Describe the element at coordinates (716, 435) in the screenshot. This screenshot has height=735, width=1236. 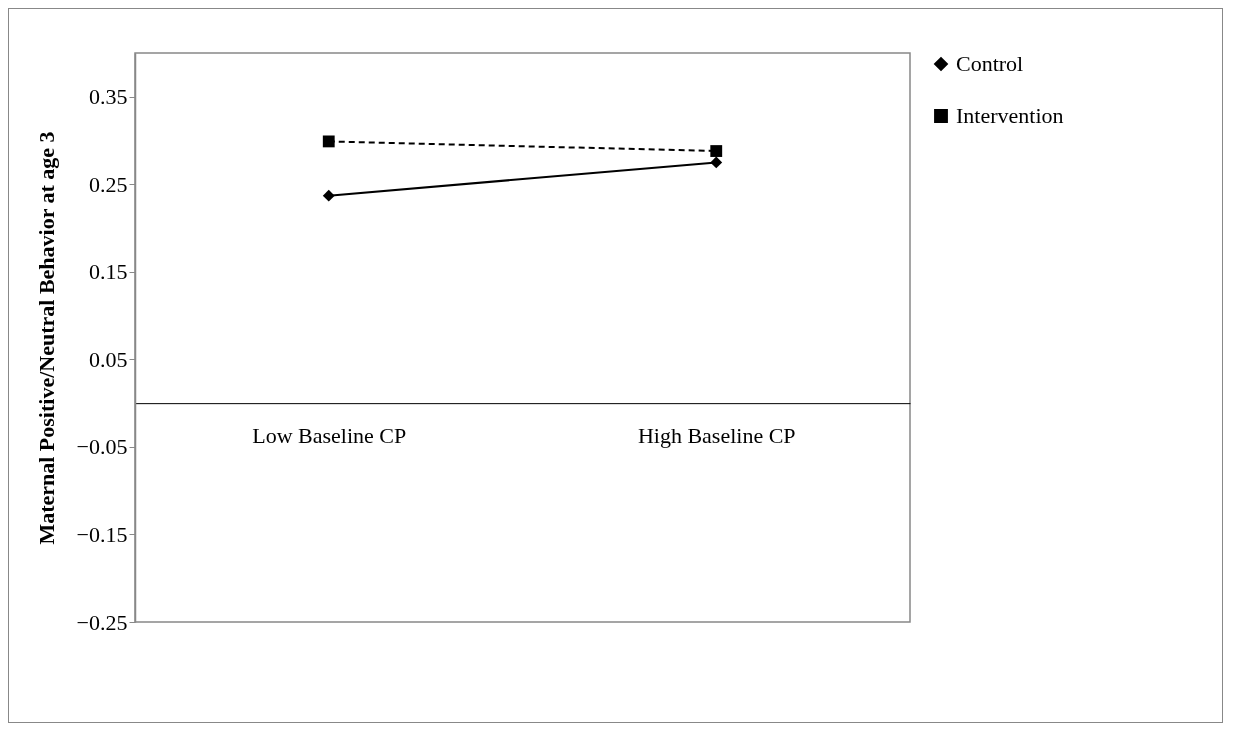
I see `x-tick-label: High Baseline CP` at that location.